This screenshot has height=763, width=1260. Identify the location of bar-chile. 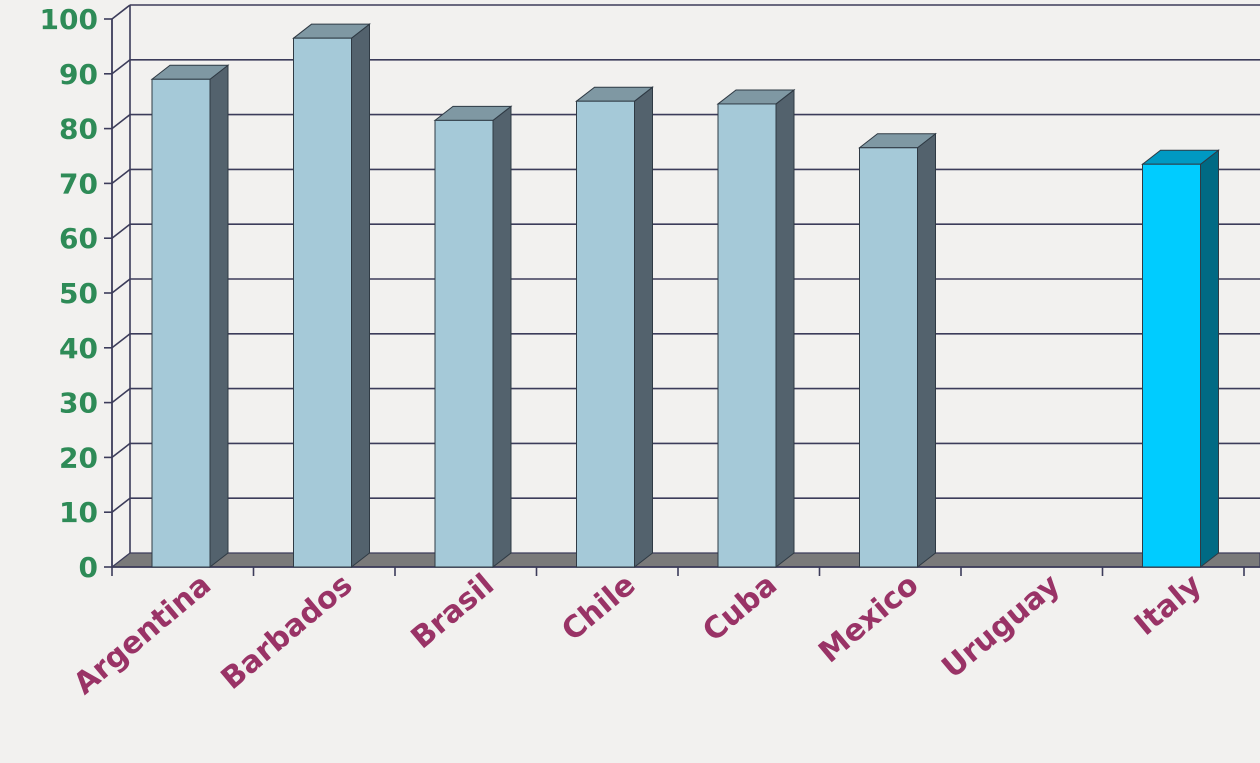
(614, 327).